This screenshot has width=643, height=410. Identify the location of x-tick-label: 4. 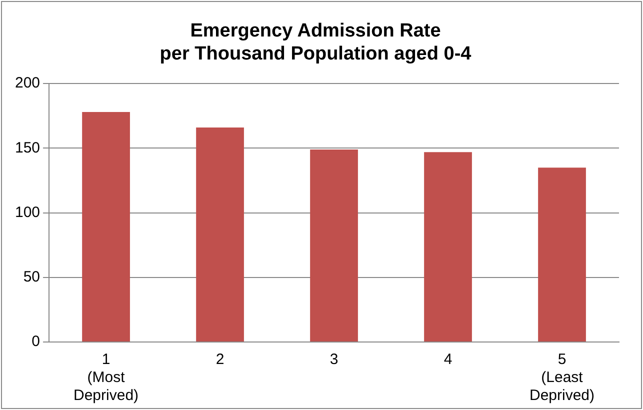
(448, 359).